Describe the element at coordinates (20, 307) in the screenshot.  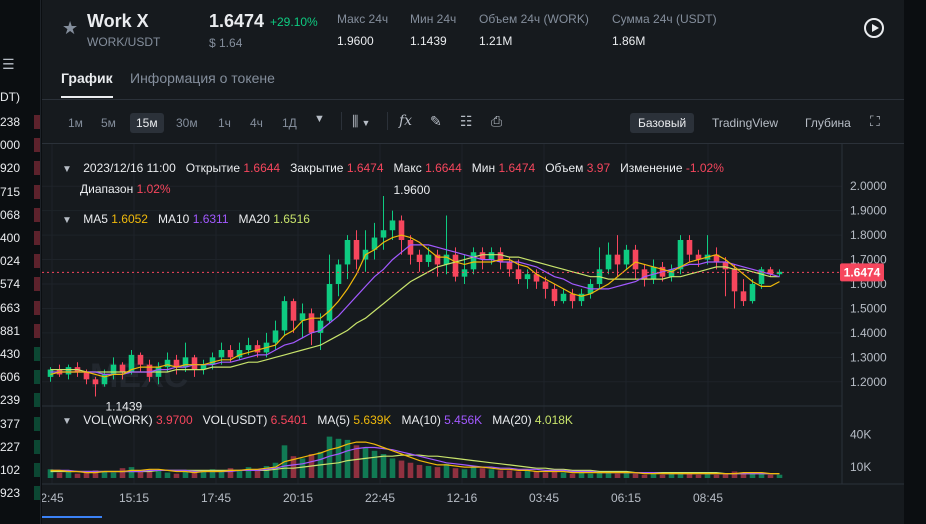
I see `orderbook-price: 663` at that location.